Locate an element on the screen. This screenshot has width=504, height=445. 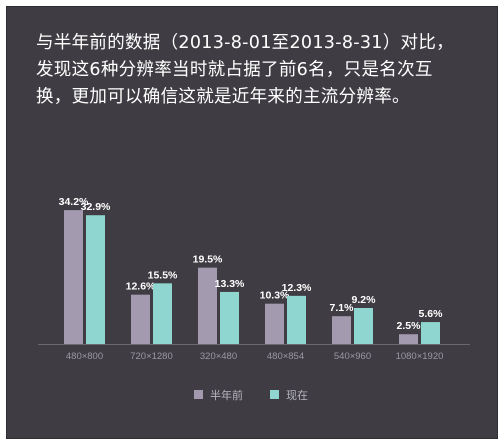
legend-swatch-previous is located at coordinates (198, 394).